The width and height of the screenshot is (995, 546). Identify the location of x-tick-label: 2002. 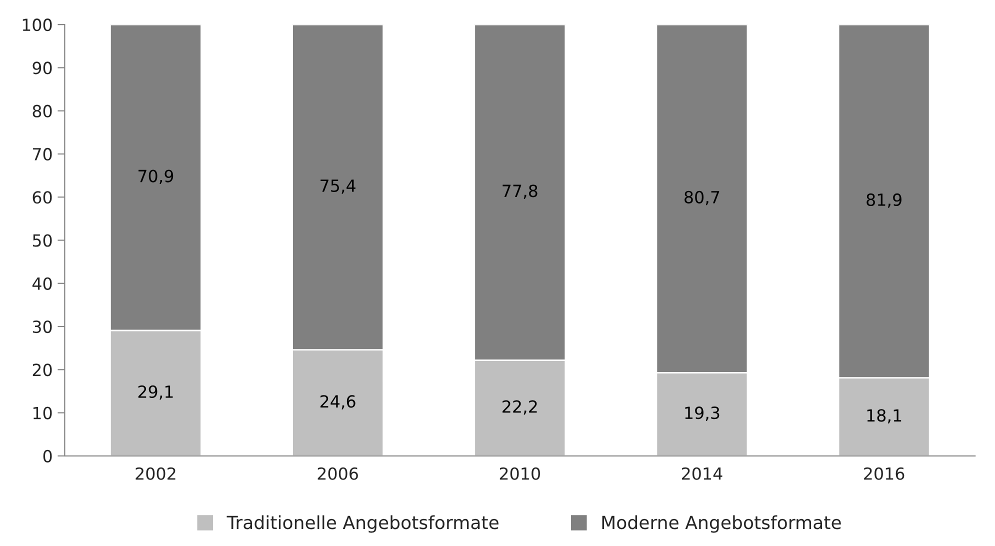
(156, 473).